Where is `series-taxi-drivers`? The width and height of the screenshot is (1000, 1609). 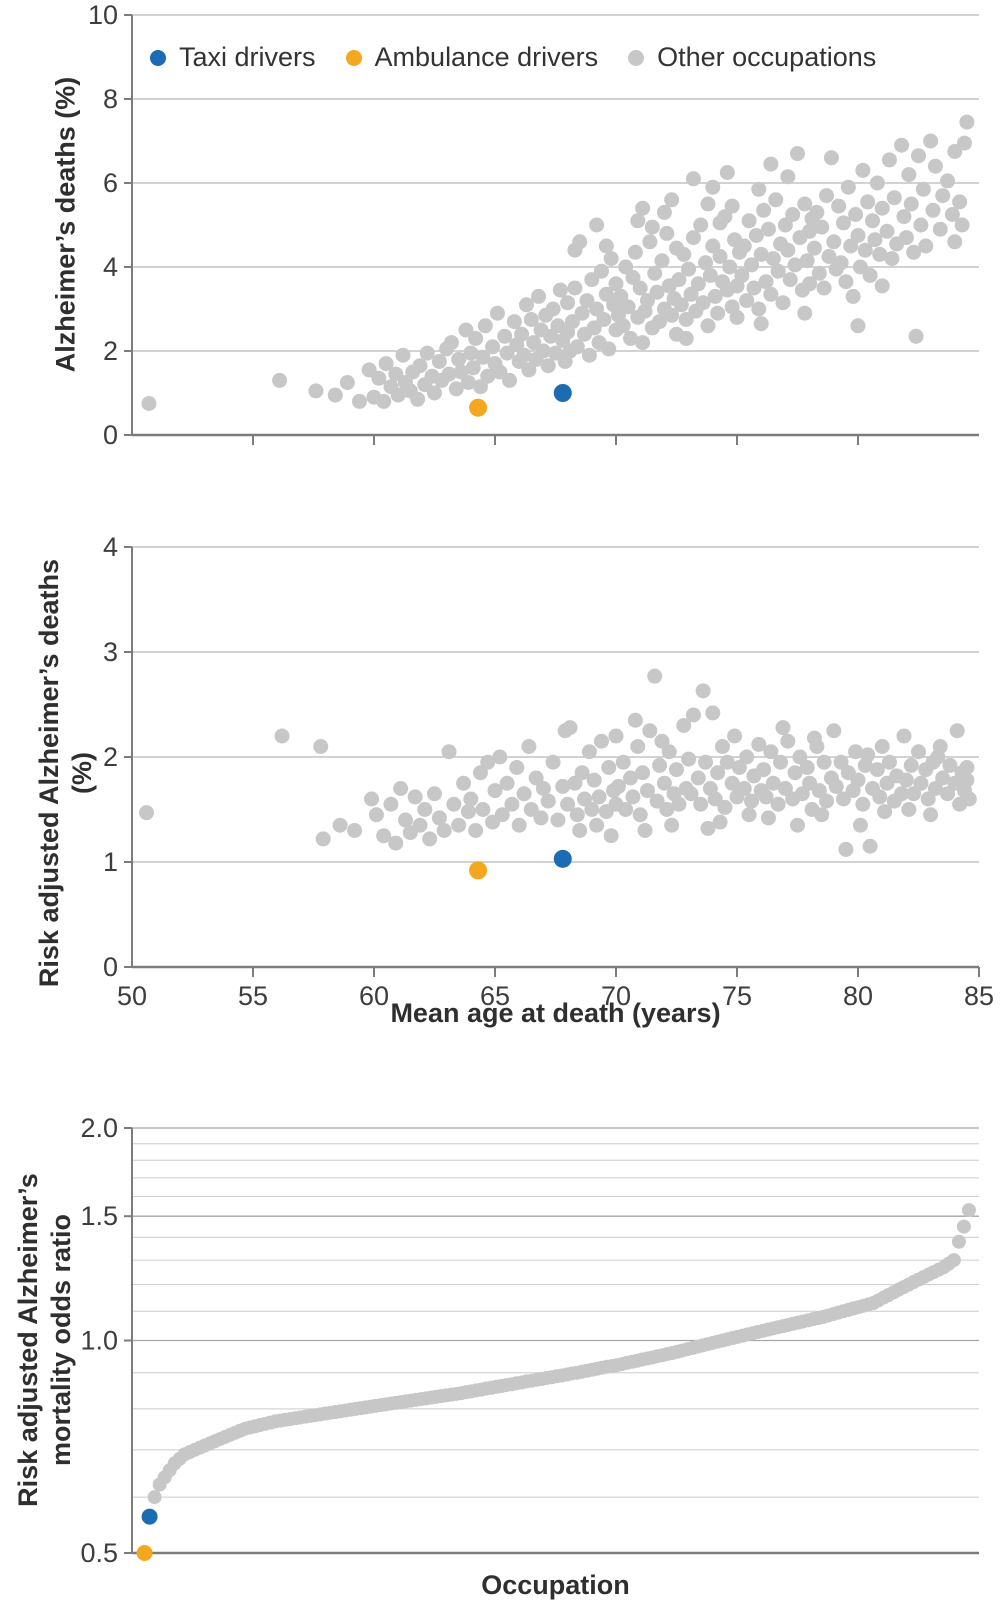
series-taxi-drivers is located at coordinates (562, 393).